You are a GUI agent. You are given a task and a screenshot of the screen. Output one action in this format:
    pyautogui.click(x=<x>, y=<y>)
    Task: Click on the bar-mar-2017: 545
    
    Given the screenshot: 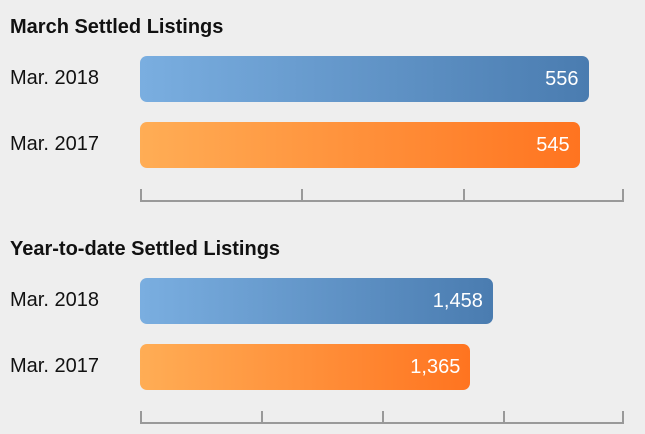 What is the action you would take?
    pyautogui.click(x=360, y=145)
    